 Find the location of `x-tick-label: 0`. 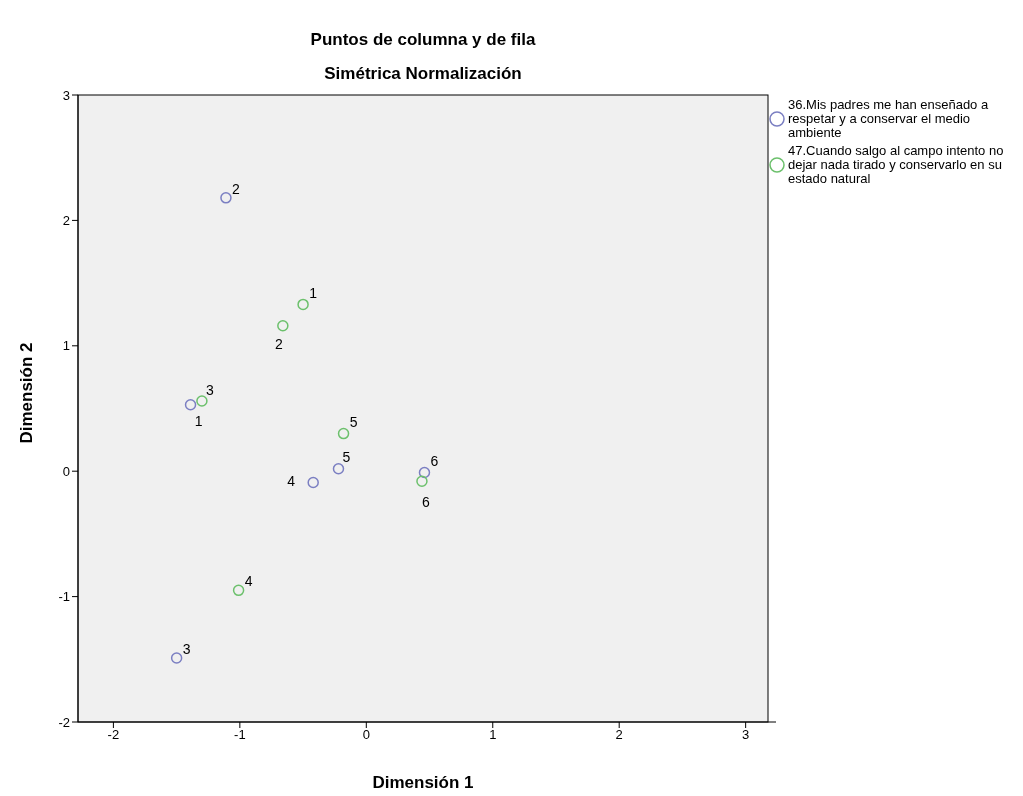

x-tick-label: 0 is located at coordinates (366, 735).